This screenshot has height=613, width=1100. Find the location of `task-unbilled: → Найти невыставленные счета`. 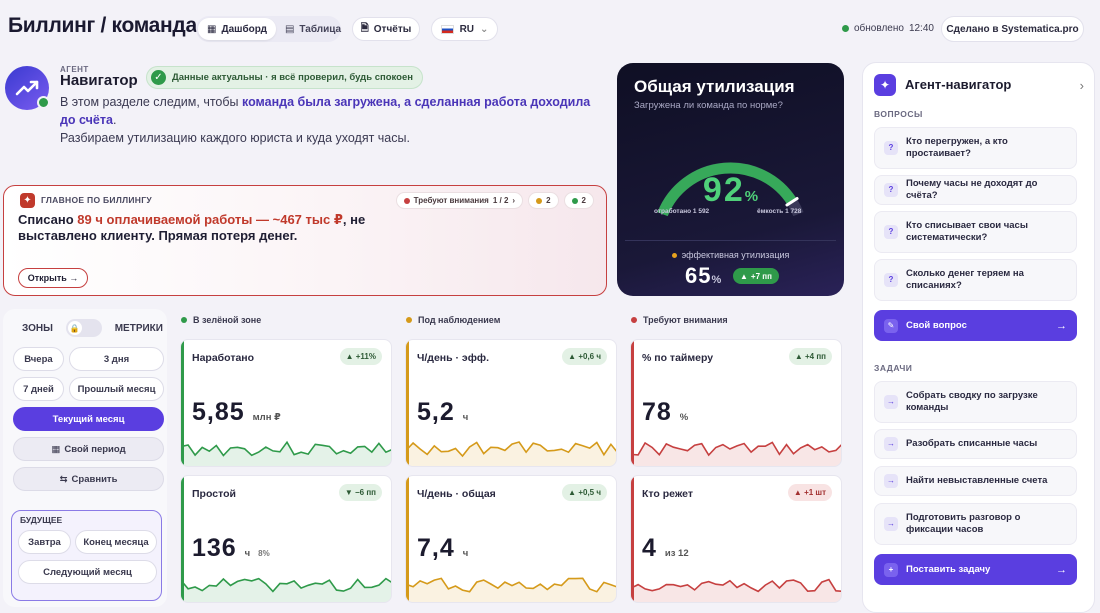

task-unbilled: → Найти невыставленные счета is located at coordinates (975, 481).